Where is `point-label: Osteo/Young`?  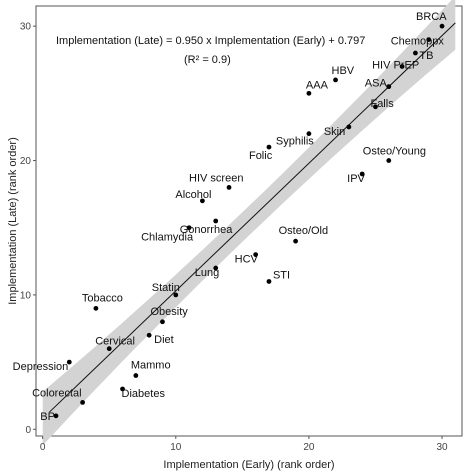
point-label: Osteo/Young is located at coordinates (394, 152).